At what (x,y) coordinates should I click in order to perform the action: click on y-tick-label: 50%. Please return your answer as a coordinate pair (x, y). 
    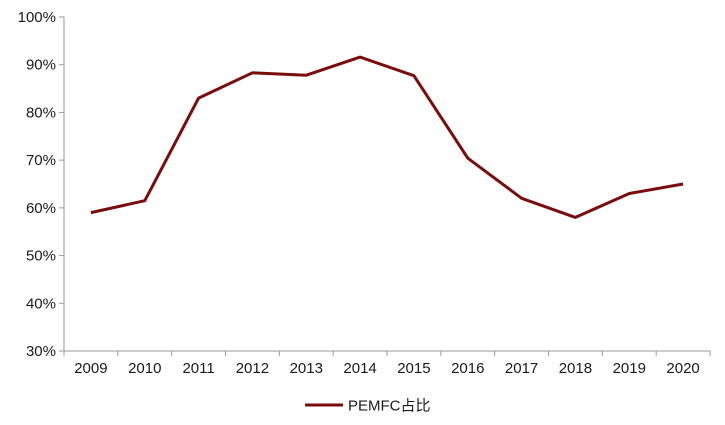
    Looking at the image, I should click on (41, 256).